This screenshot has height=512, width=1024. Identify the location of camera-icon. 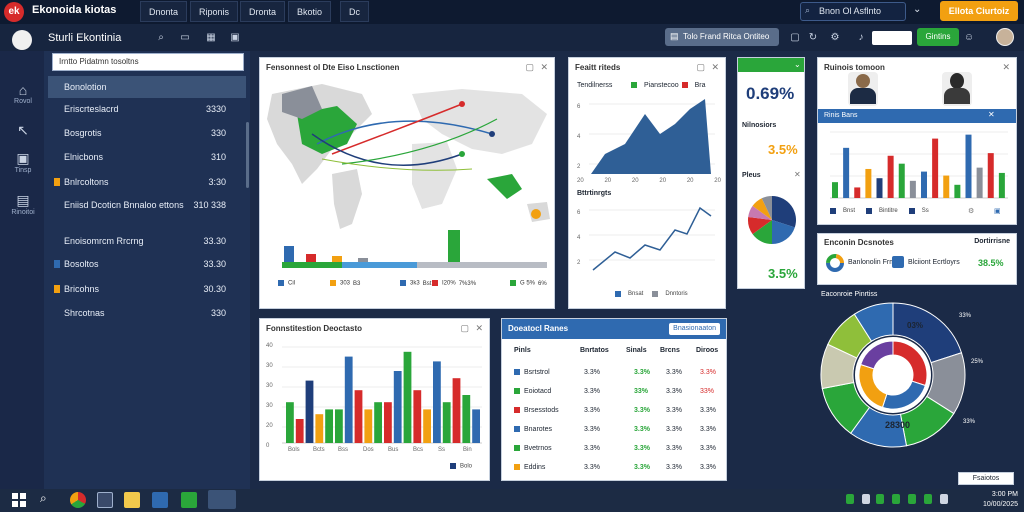
(105, 500).